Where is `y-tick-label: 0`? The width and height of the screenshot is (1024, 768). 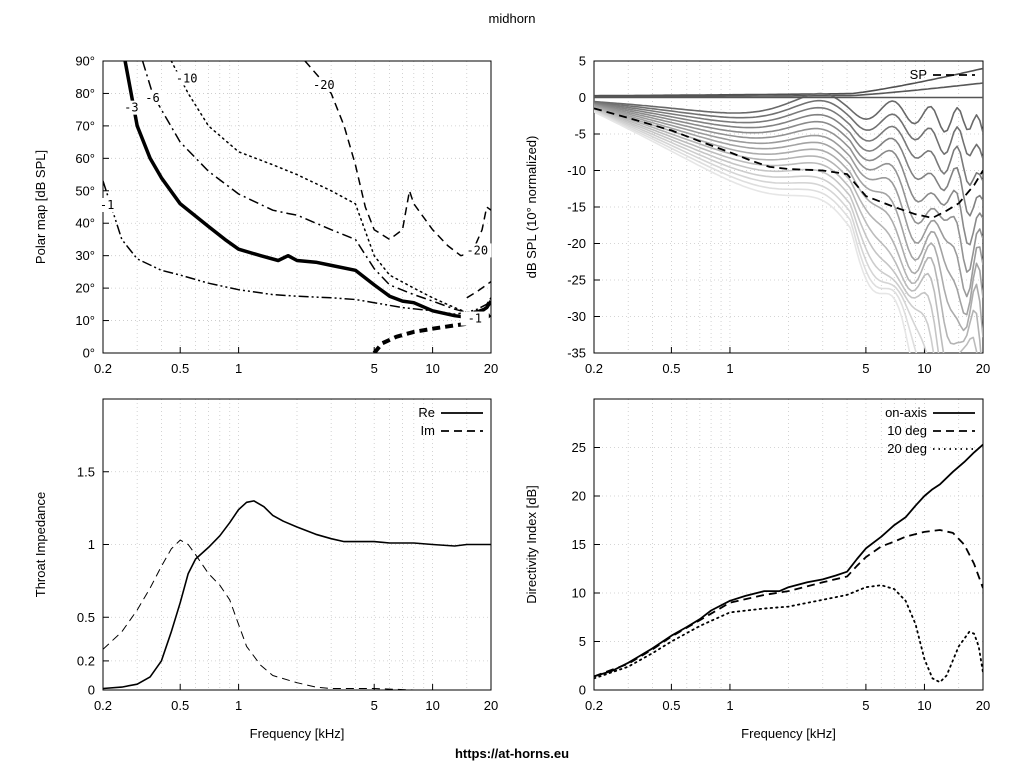 y-tick-label: 0 is located at coordinates (91, 690).